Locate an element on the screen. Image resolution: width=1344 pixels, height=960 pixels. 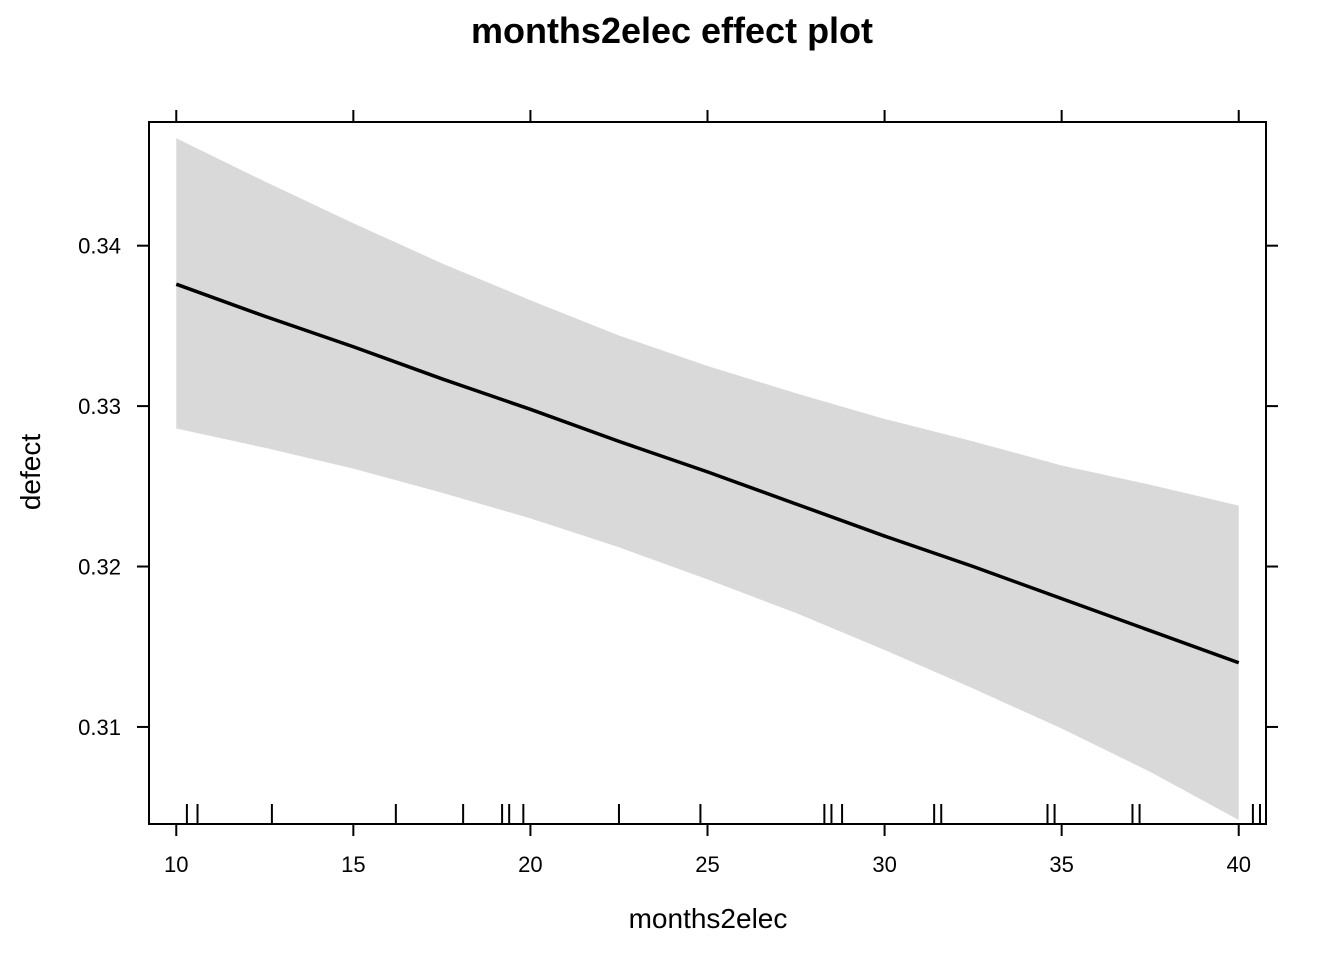
x-tick-label: 35 is located at coordinates (1061, 864).